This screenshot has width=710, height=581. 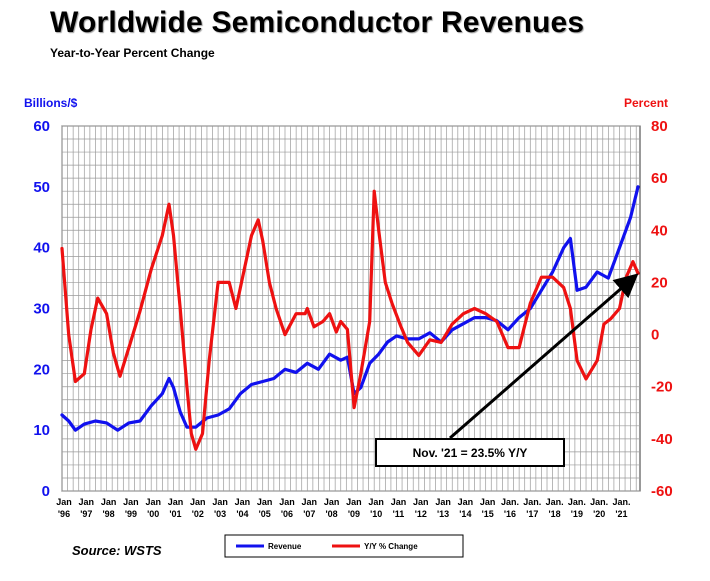 What do you see at coordinates (662, 309) in the screenshot?
I see `right-y-axis-ticks: -60 -40 -20 0 20 40 60 80` at bounding box center [662, 309].